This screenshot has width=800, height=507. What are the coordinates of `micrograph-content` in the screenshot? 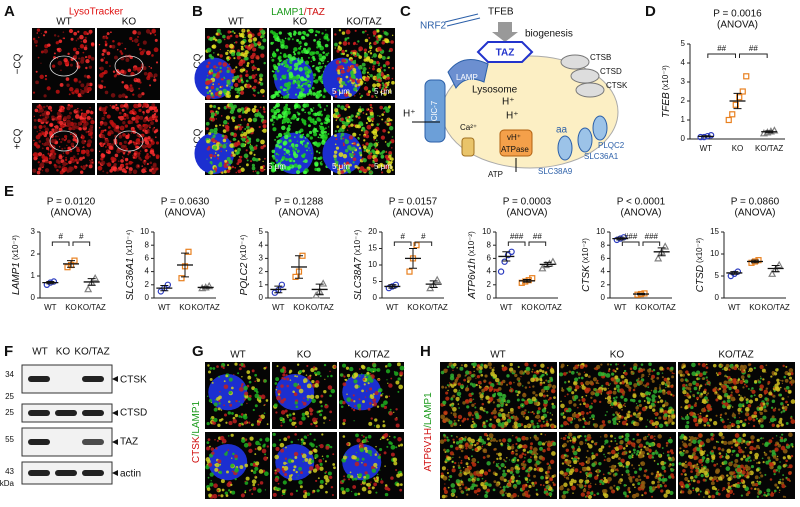 It's located at (64, 62).